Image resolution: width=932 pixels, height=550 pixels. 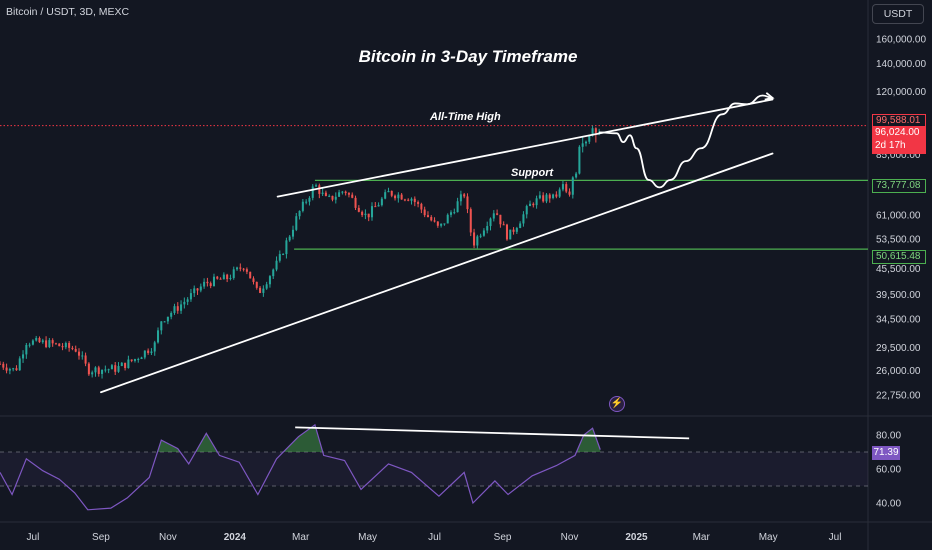 What do you see at coordinates (617, 404) in the screenshot?
I see `lightning-icon: ⚡` at bounding box center [617, 404].